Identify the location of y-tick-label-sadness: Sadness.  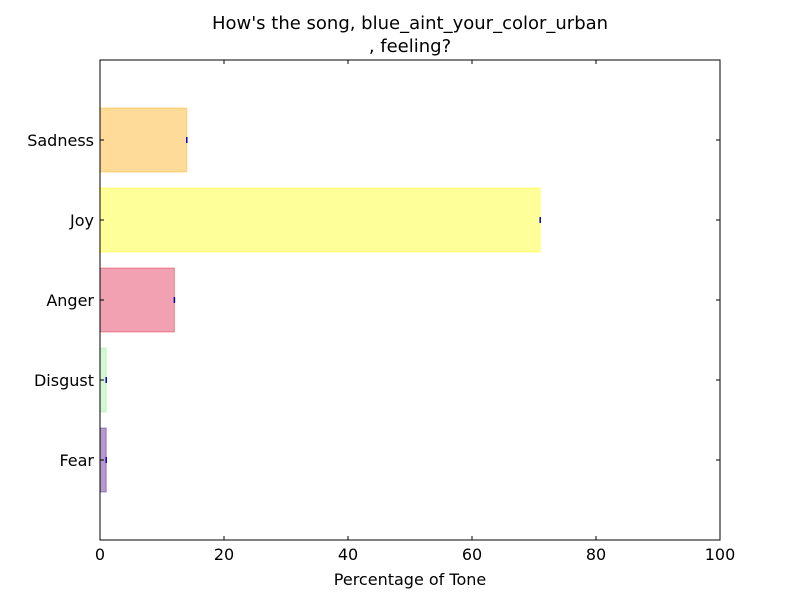
(60, 140).